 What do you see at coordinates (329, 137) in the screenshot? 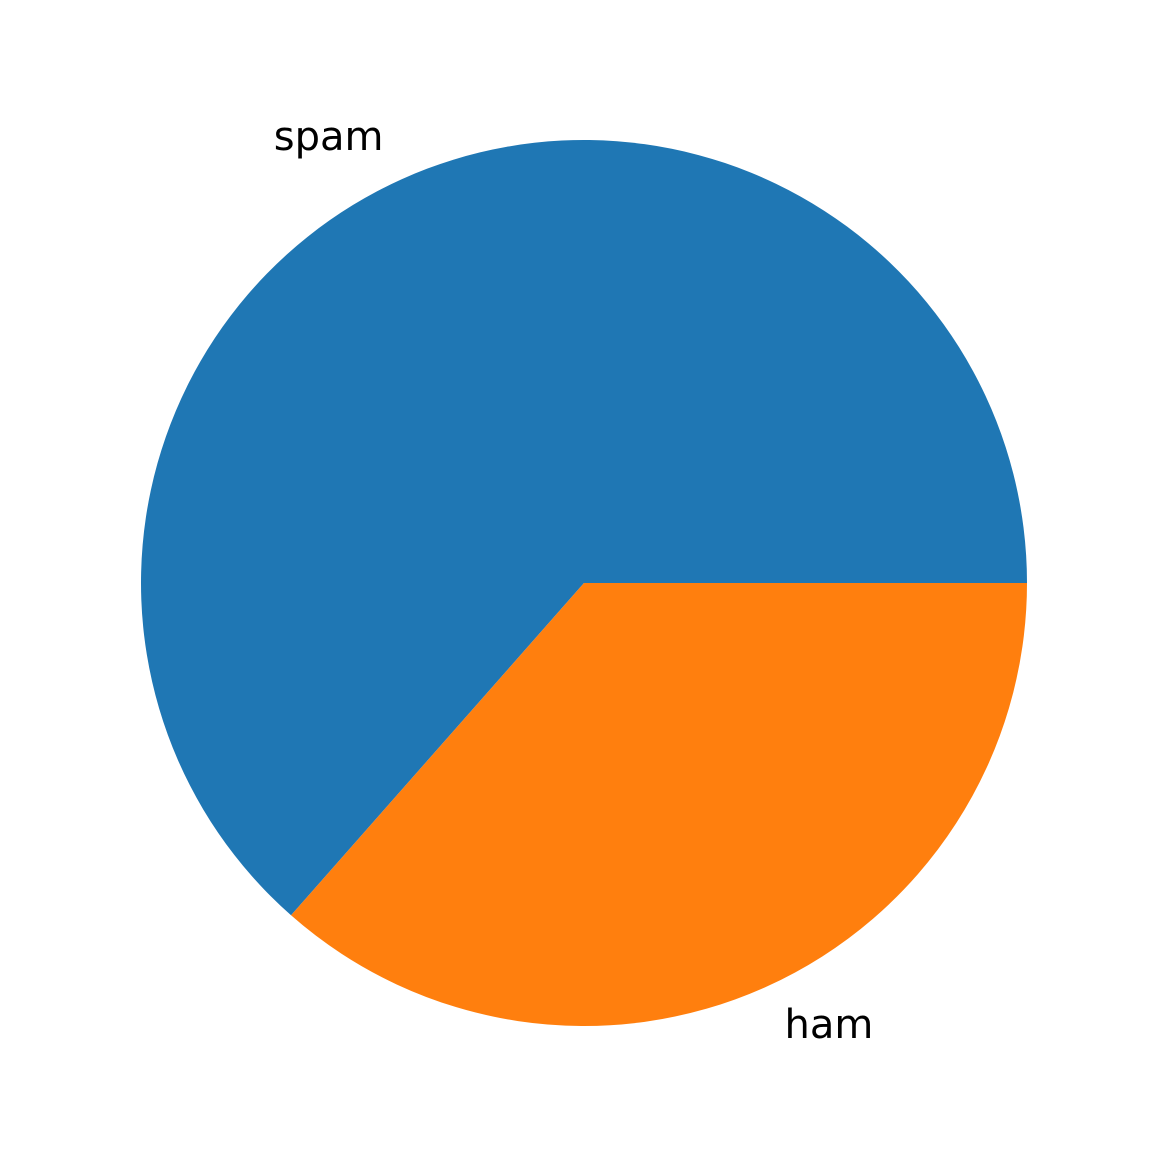
I see `pie-label-spam: spam` at bounding box center [329, 137].